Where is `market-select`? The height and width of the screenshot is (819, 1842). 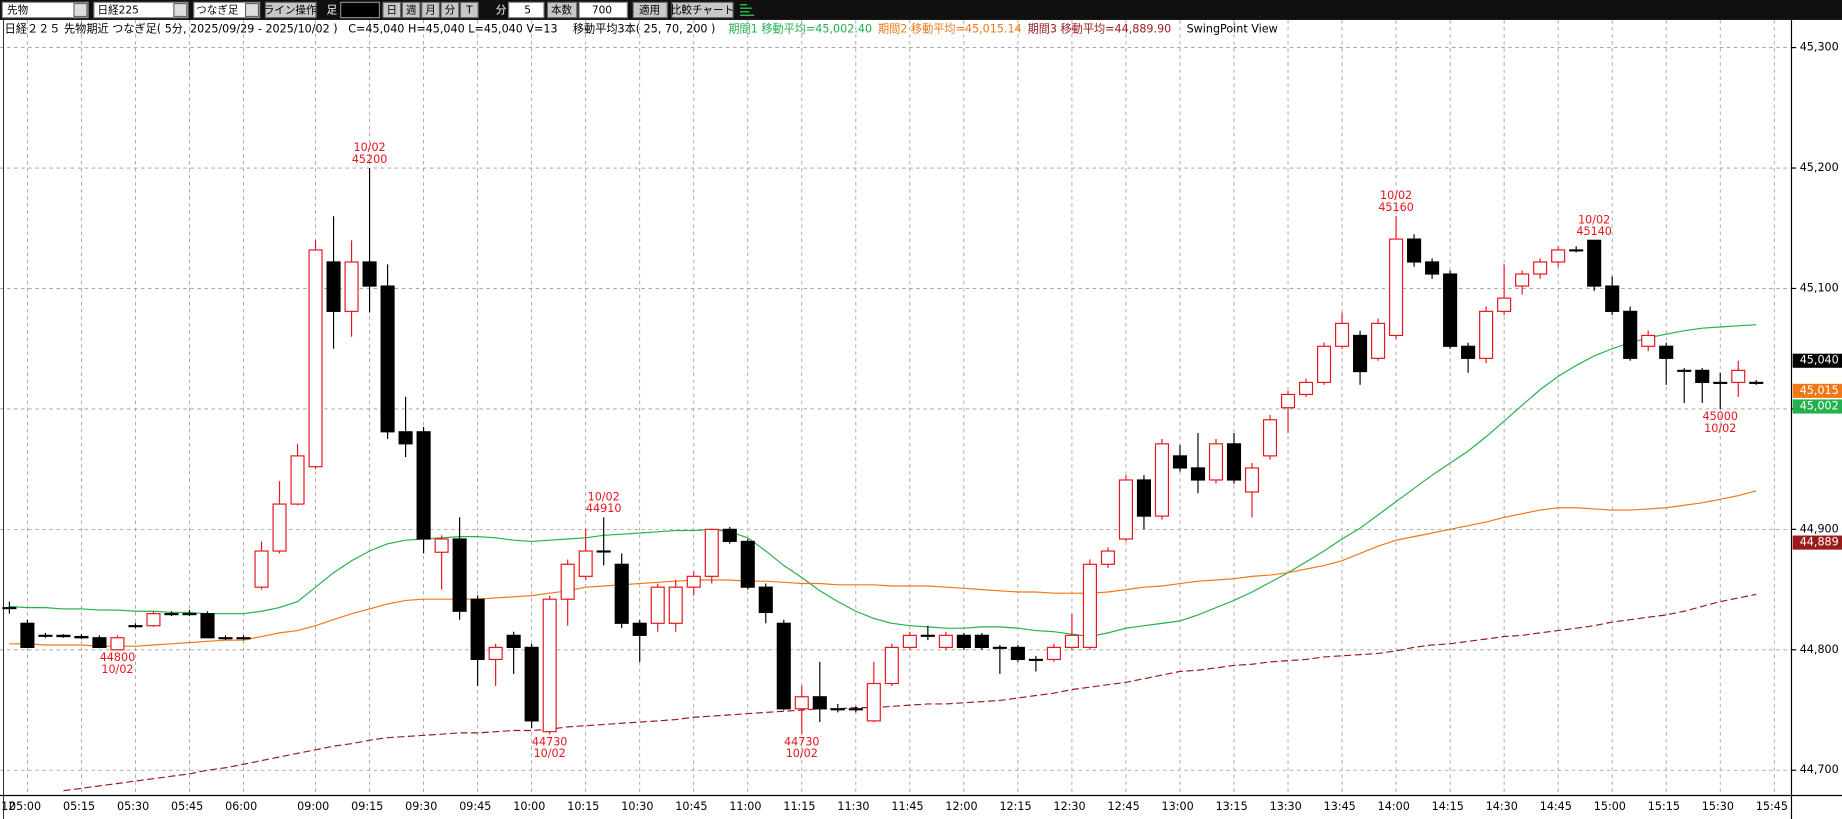 market-select is located at coordinates (45, 10).